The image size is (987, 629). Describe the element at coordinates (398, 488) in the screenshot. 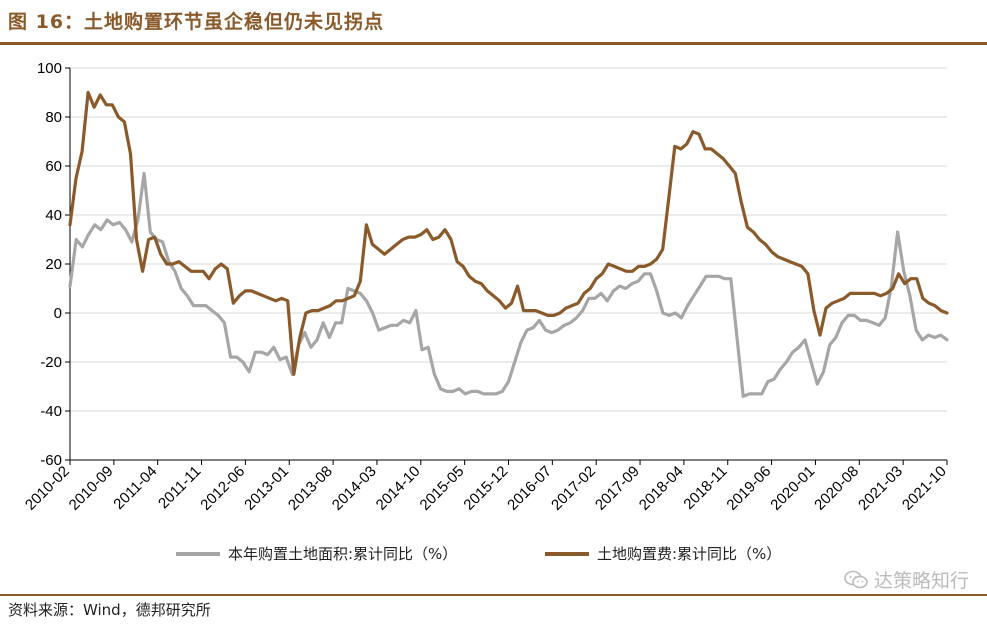

I see `x-tick-label: 2014-10` at that location.